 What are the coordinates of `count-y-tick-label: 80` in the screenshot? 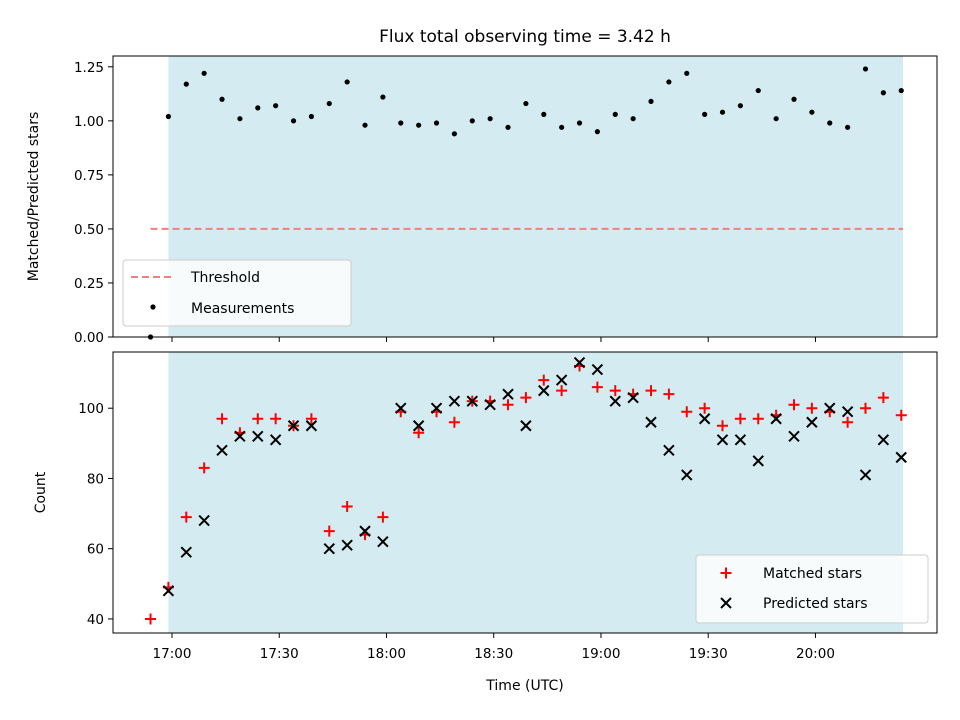 It's located at (95, 479).